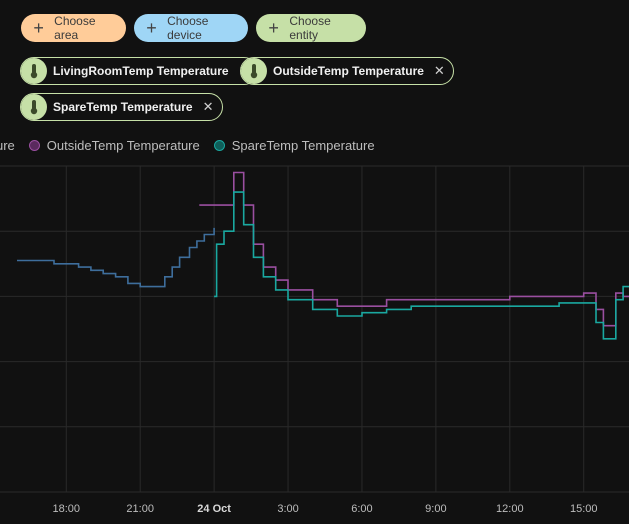 The height and width of the screenshot is (524, 629). I want to click on legend-item-outside: OutsideTemp Temperature, so click(114, 145).